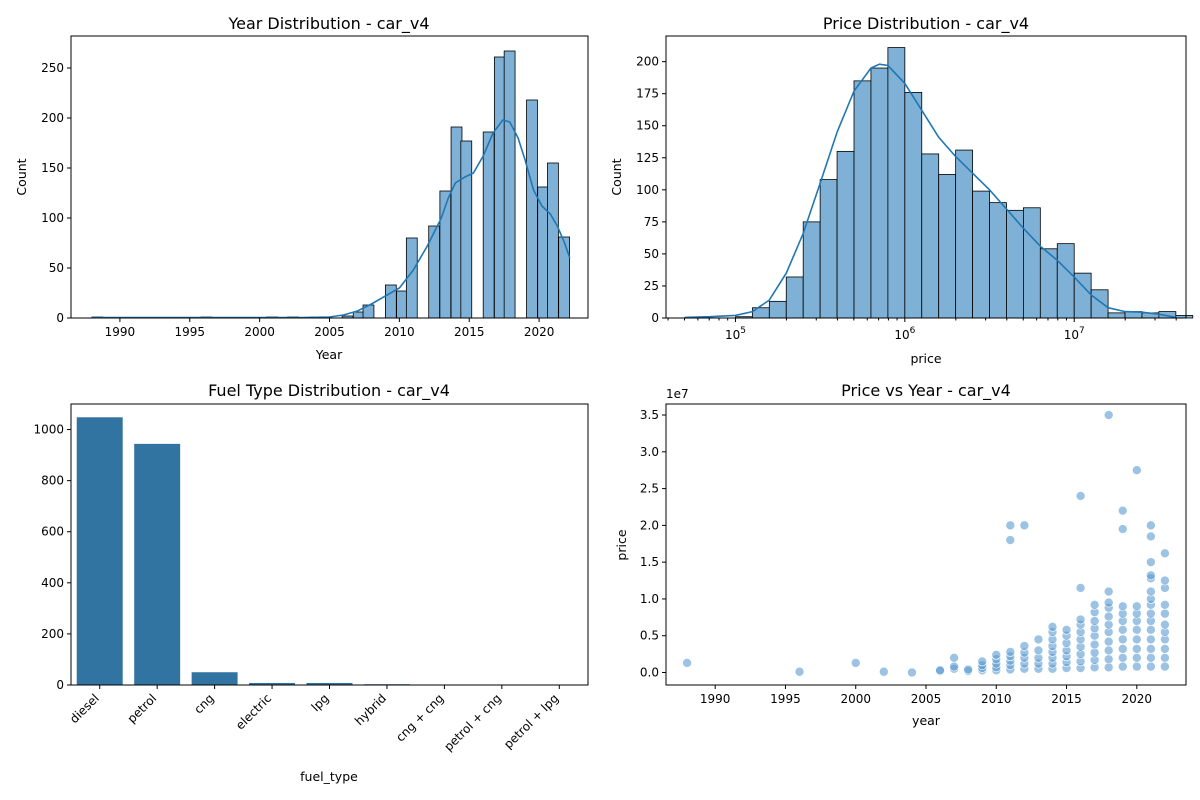 The height and width of the screenshot is (800, 1200). Describe the element at coordinates (21, 176) in the screenshot. I see `year-chart-ylabel: Count` at that location.